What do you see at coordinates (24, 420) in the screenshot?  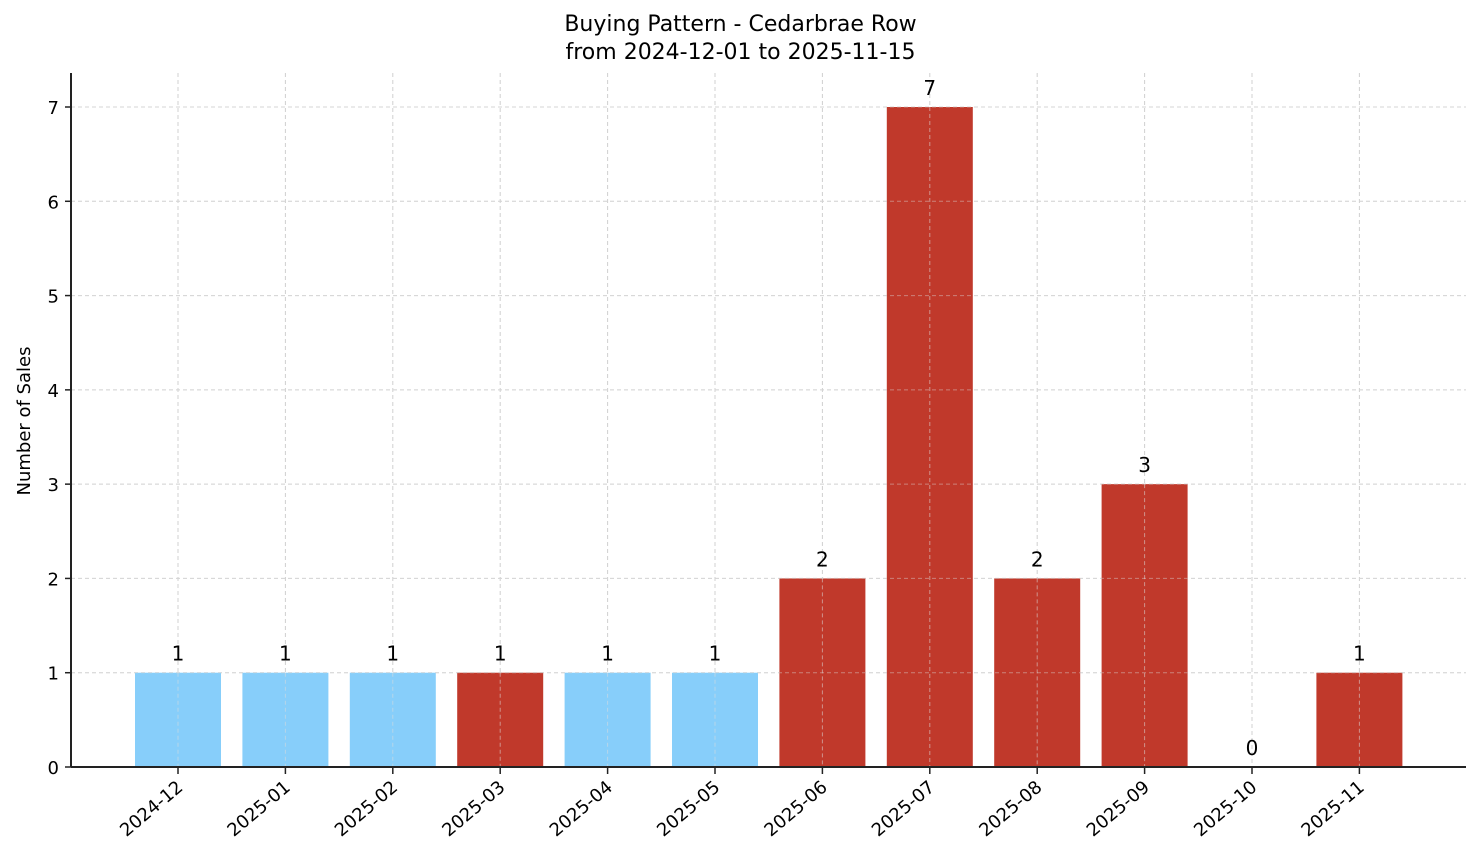 I see `y-axis-label: Number of Sales` at bounding box center [24, 420].